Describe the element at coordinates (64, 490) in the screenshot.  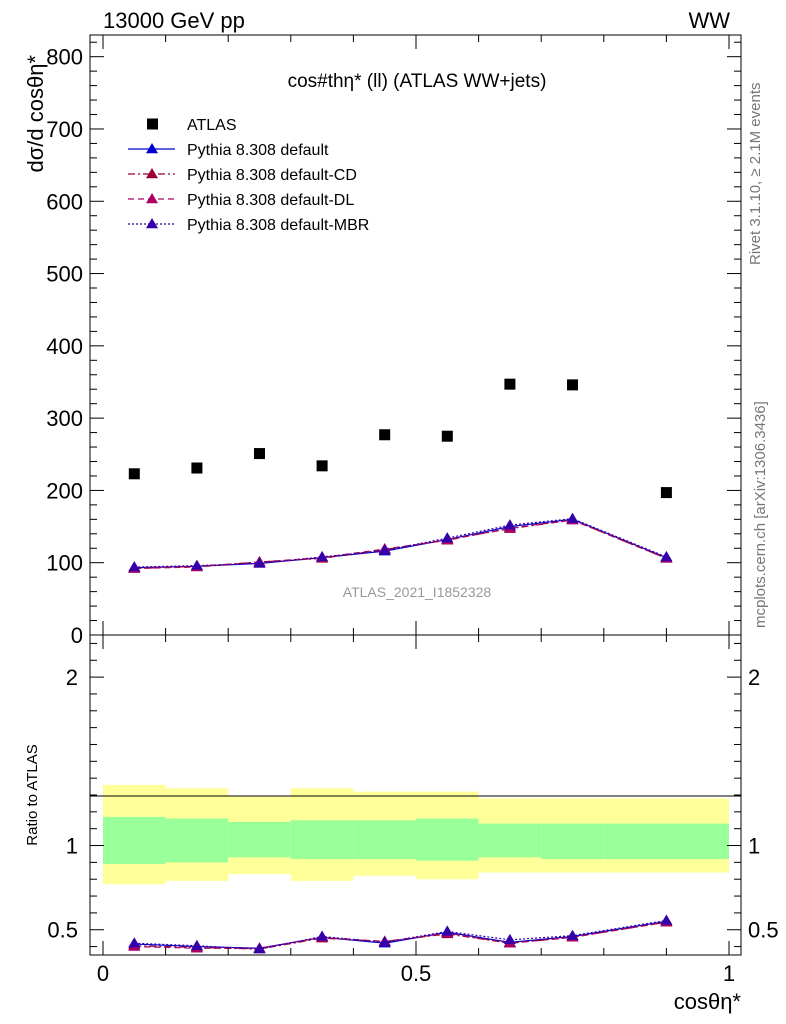
I see `main-ytick-label: 200` at that location.